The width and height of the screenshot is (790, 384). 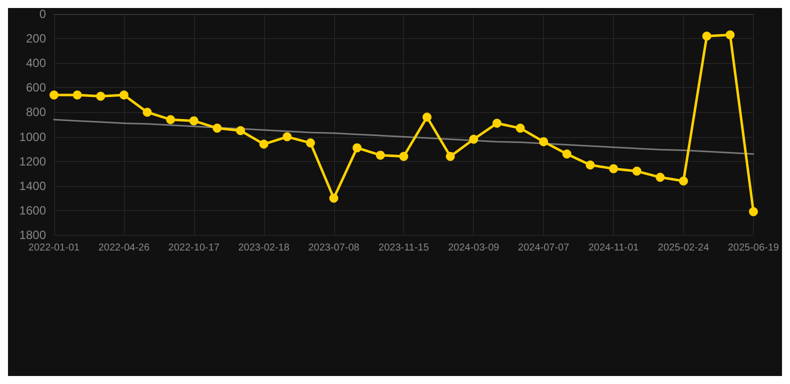 I want to click on y-tick-label: 800, so click(x=36, y=112).